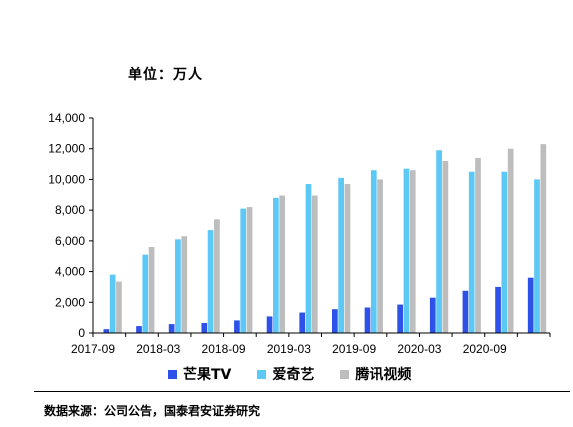 The width and height of the screenshot is (573, 427). Describe the element at coordinates (81, 333) in the screenshot. I see `y-tick-label: 0` at that location.